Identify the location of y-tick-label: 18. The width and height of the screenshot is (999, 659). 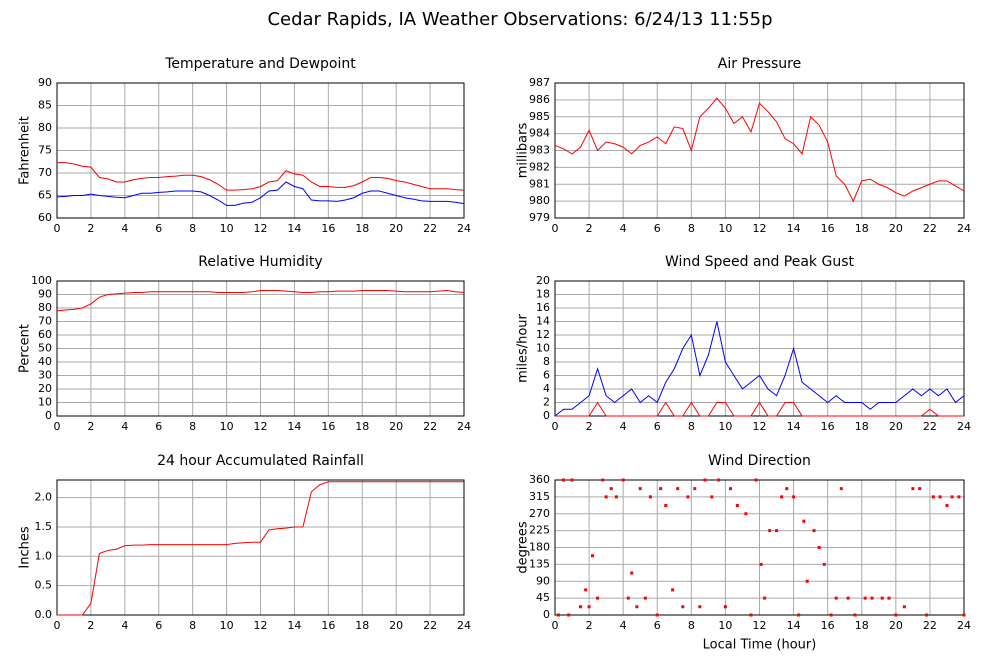
(543, 294).